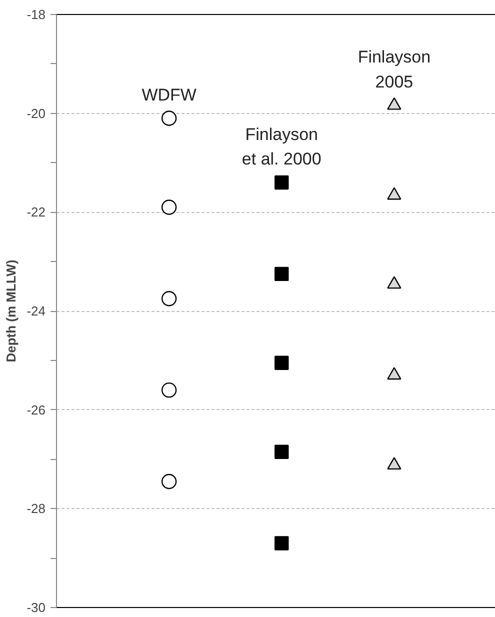  I want to click on y-tick-label: -20, so click(36, 113).